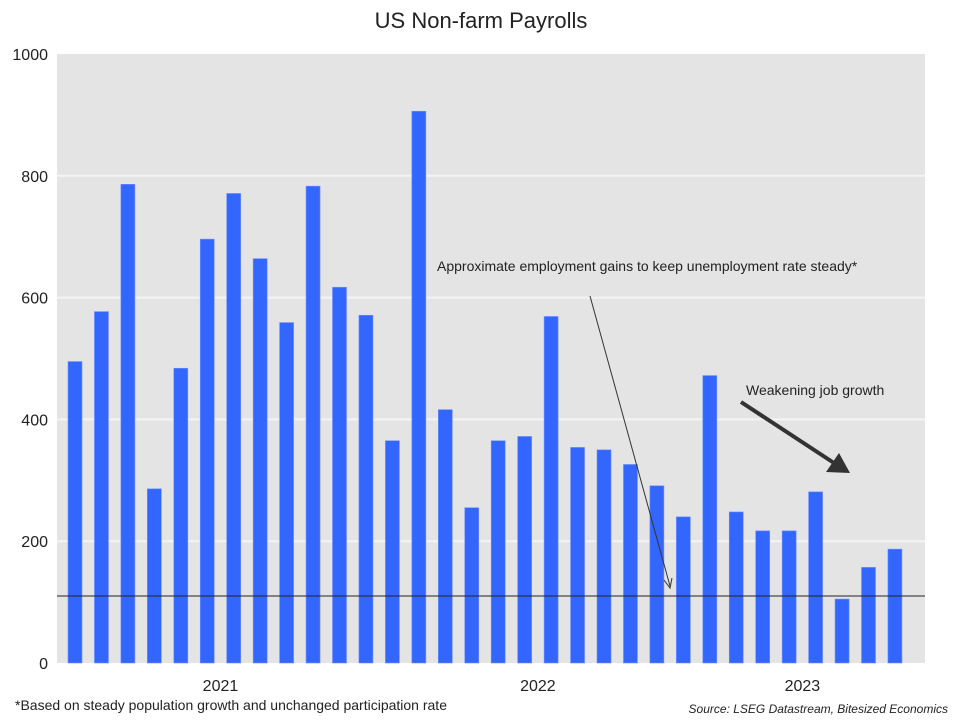 The image size is (960, 720). What do you see at coordinates (668, 583) in the screenshot?
I see `reference-arrow-head` at bounding box center [668, 583].